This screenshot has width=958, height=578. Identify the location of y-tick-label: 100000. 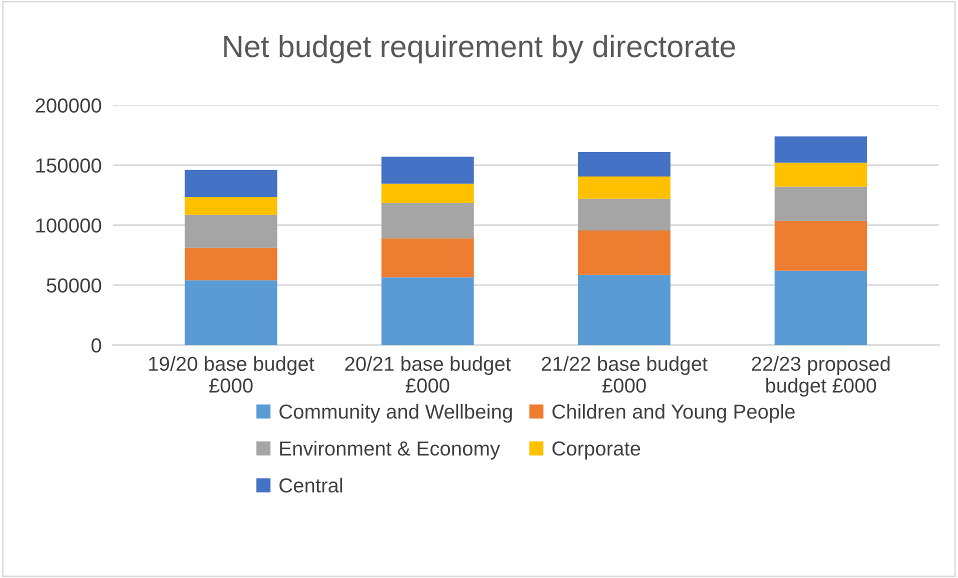
(69, 225).